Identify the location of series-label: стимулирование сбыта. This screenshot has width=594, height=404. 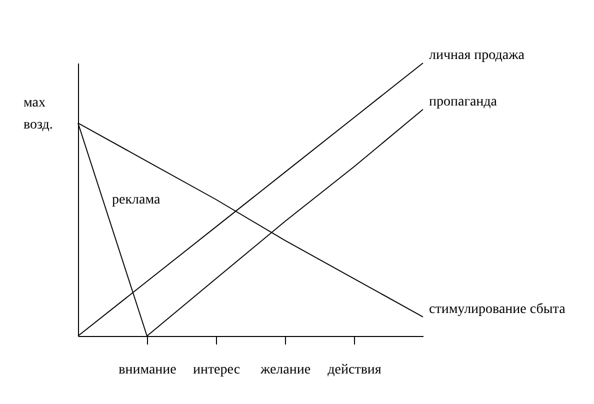
(497, 309).